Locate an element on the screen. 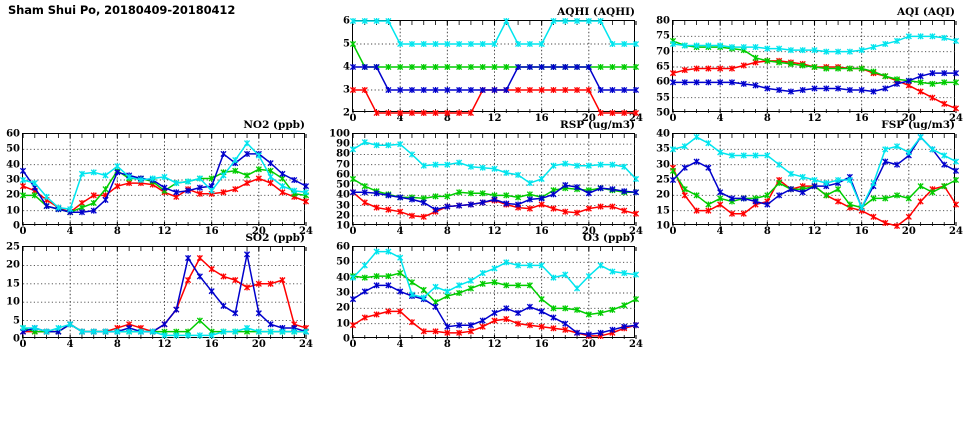 This screenshot has width=975, height=447. xtick-o3-0: 0 is located at coordinates (353, 344).